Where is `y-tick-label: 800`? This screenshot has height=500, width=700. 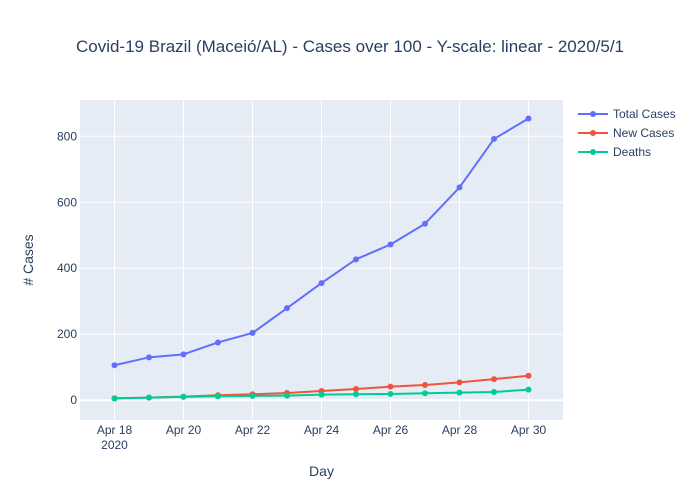
y-tick-label: 800 is located at coordinates (67, 136).